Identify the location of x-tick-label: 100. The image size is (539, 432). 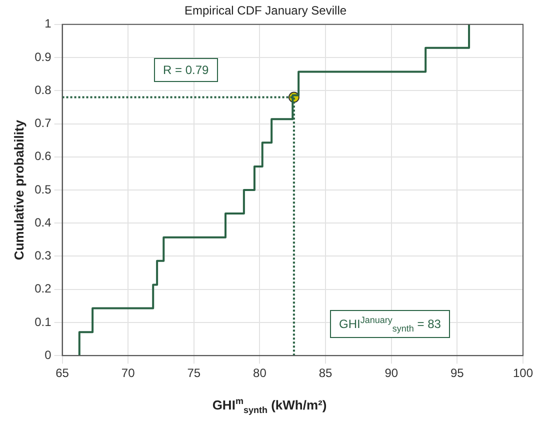
(523, 373).